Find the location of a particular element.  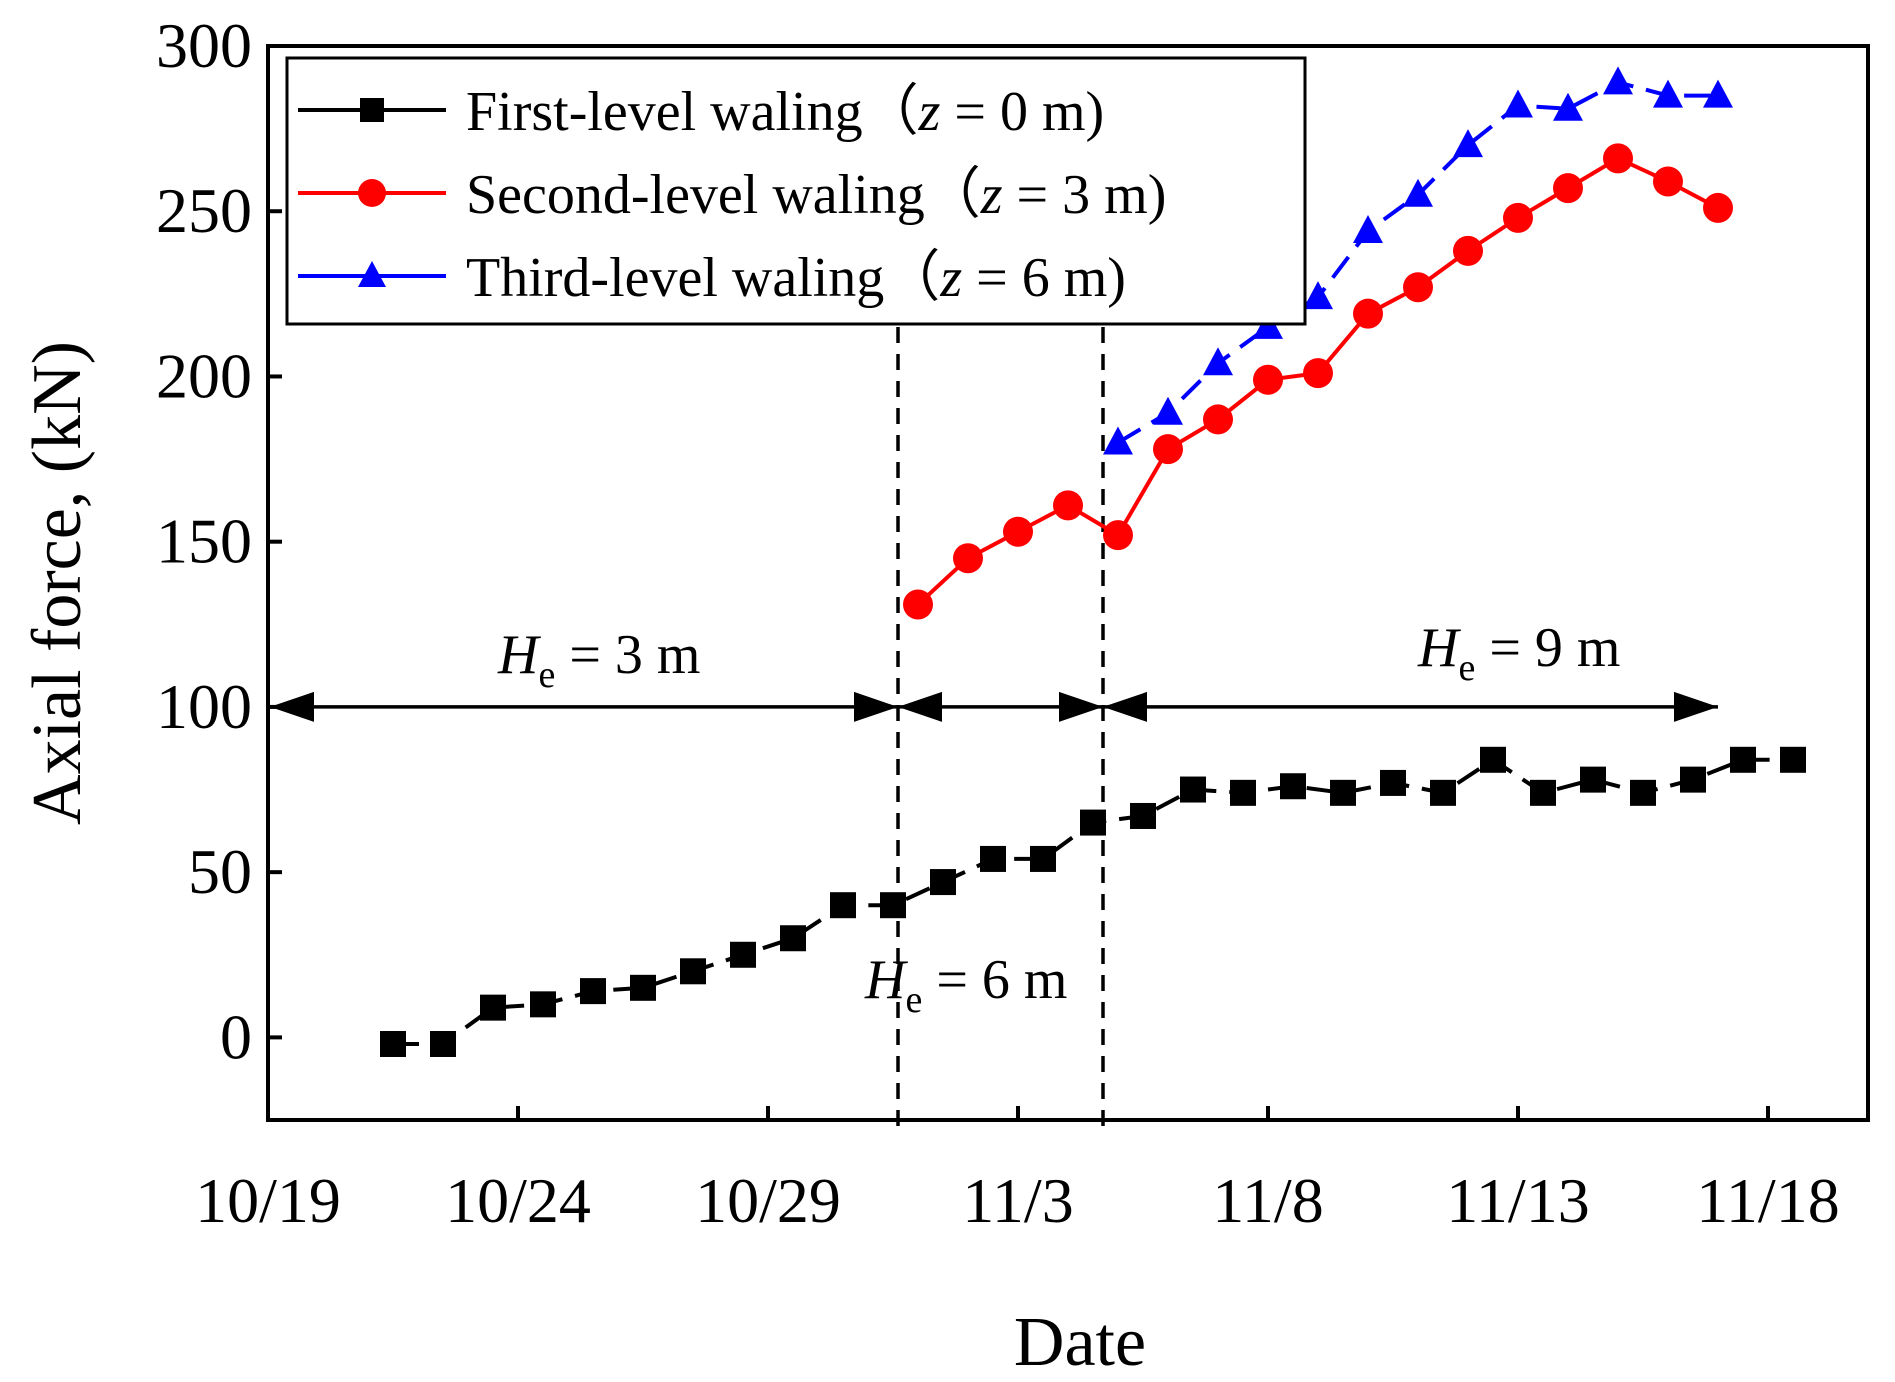

annotation-he-6m: He = 6 m is located at coordinates (965, 985).